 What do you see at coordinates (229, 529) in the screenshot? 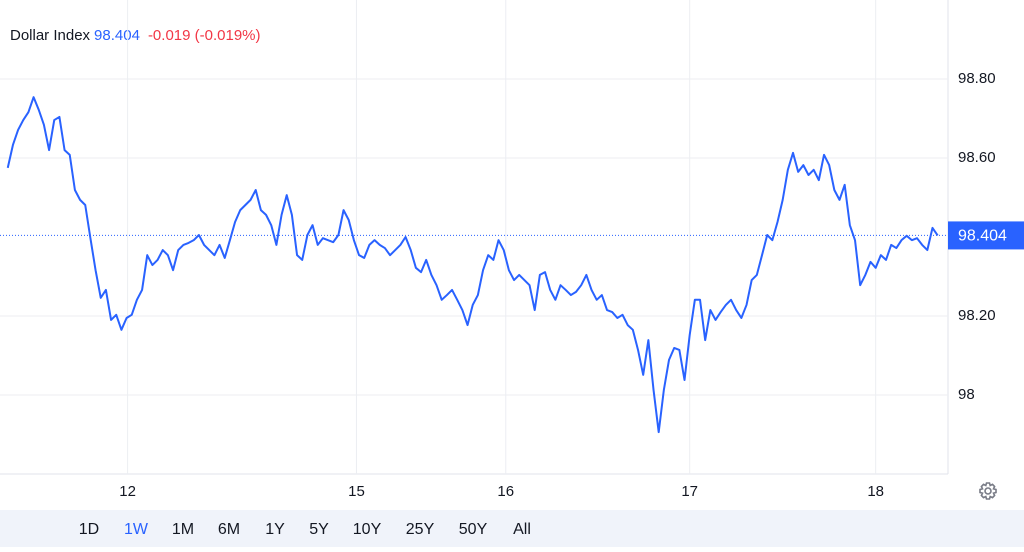
I see `range-button: 6M` at bounding box center [229, 529].